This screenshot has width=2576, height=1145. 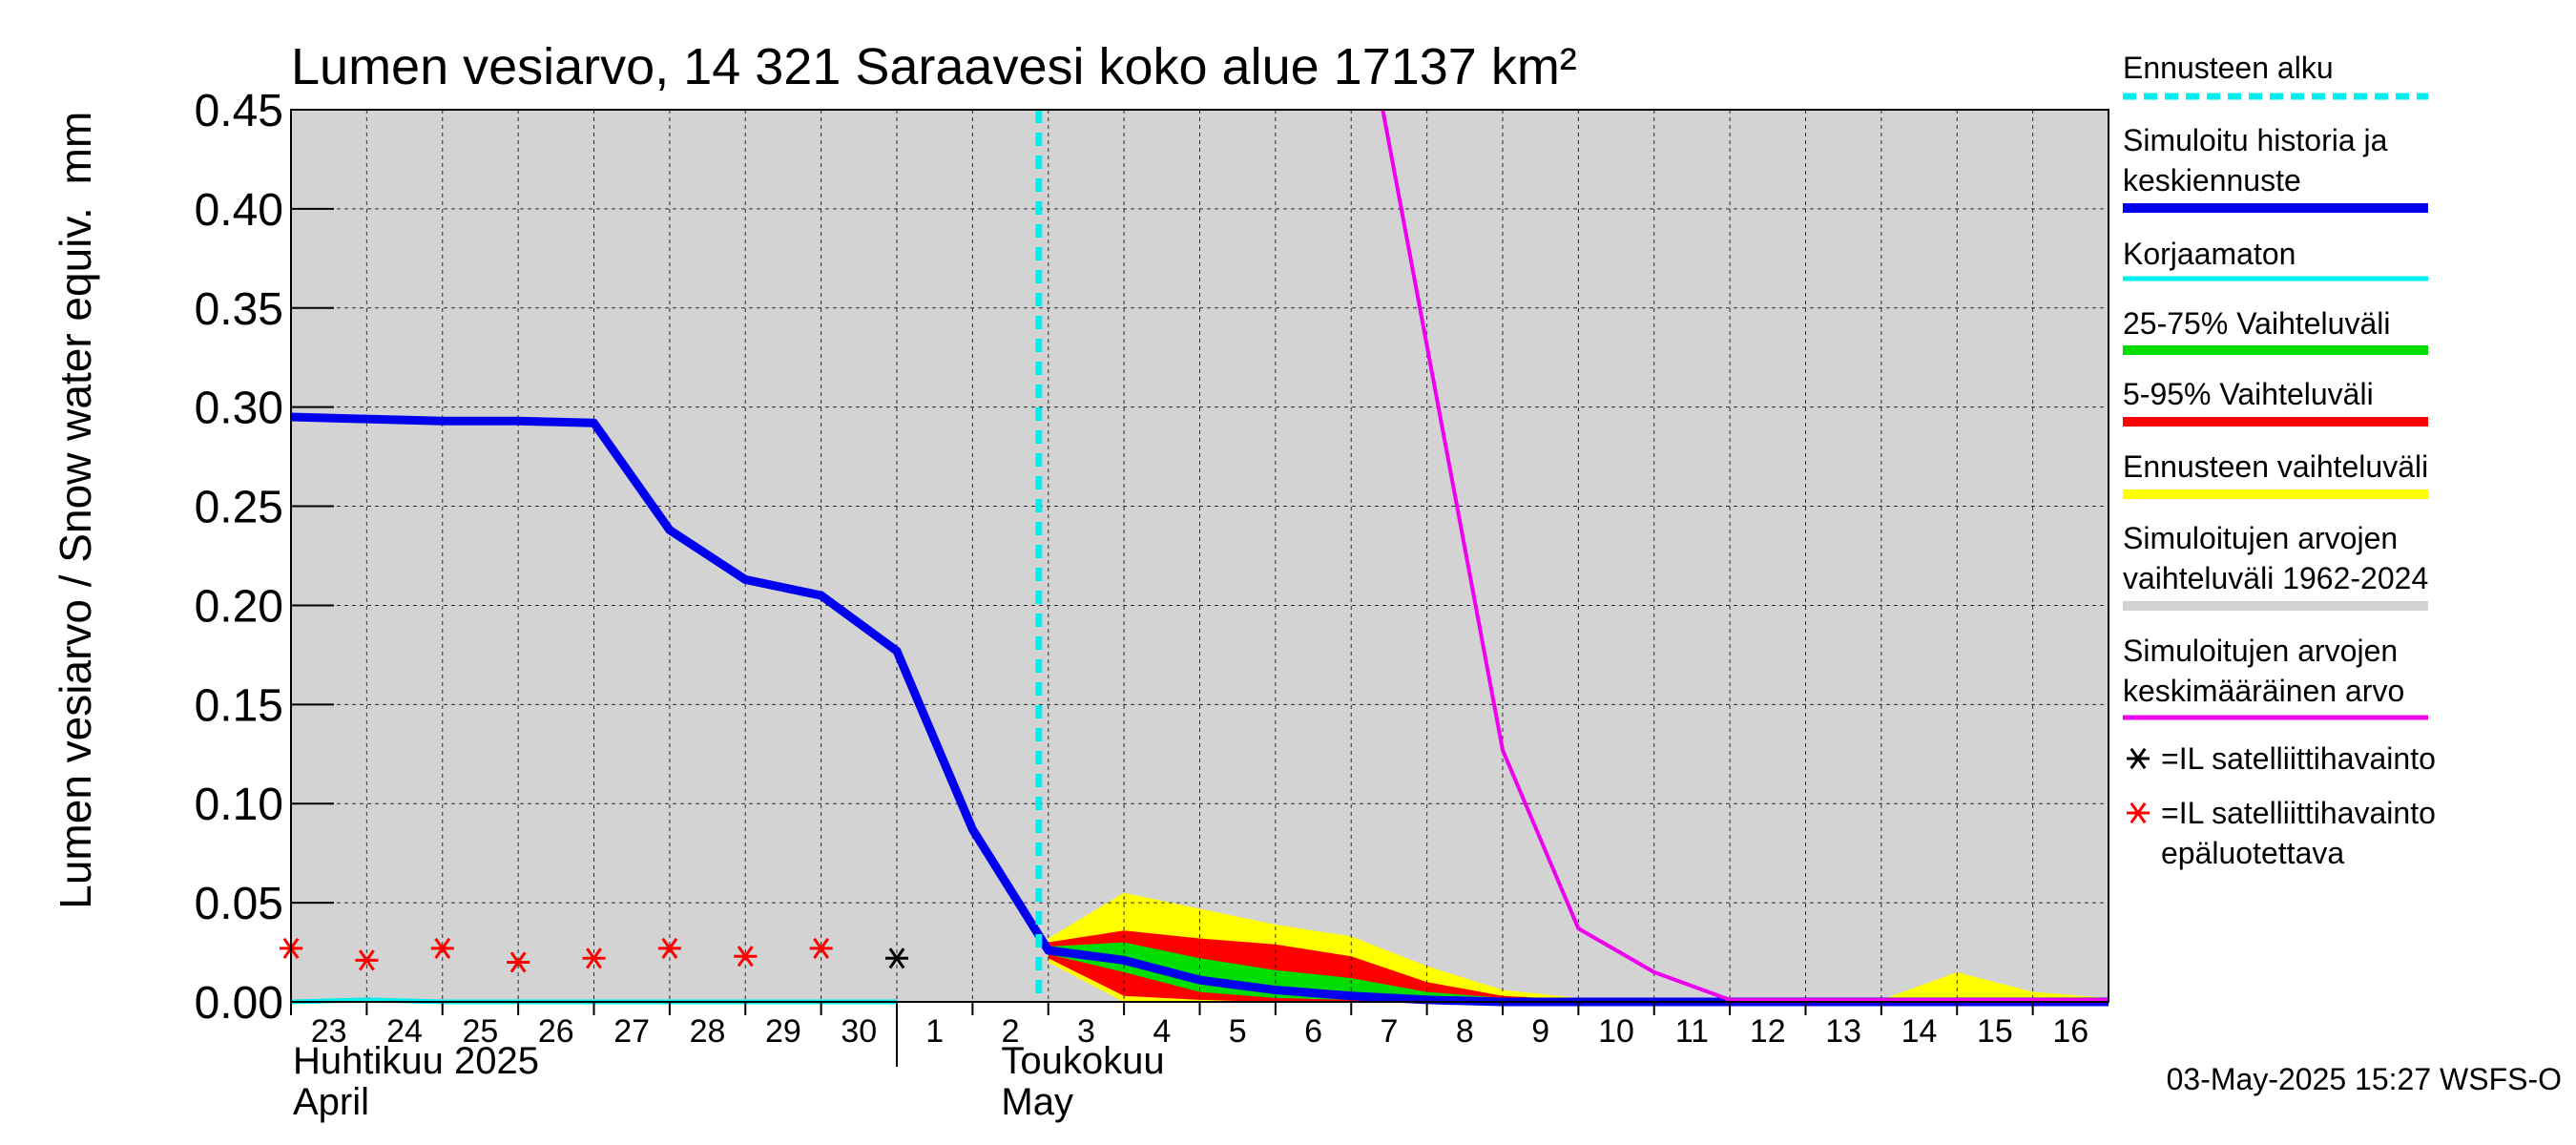 I want to click on x-tick-label: 2, so click(x=1011, y=1031).